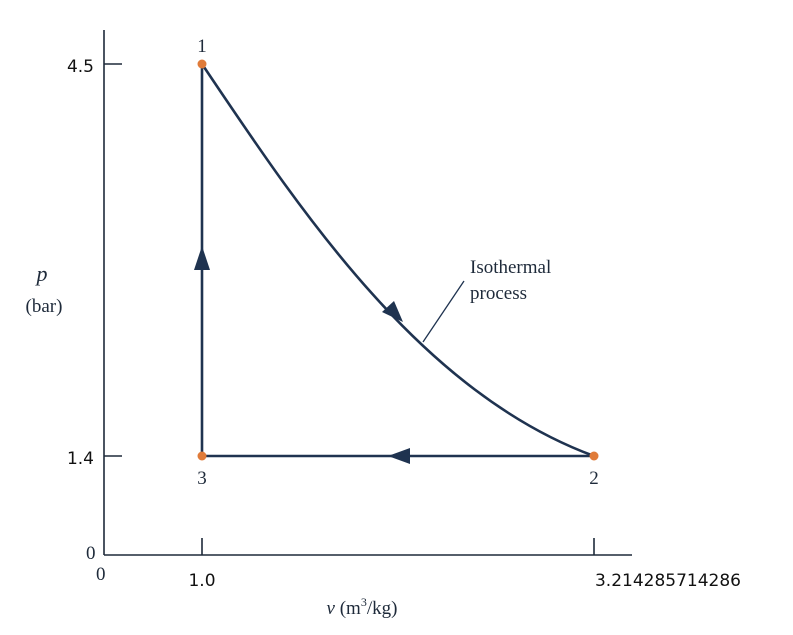  Describe the element at coordinates (498, 293) in the screenshot. I see `annotation-process: process` at that location.